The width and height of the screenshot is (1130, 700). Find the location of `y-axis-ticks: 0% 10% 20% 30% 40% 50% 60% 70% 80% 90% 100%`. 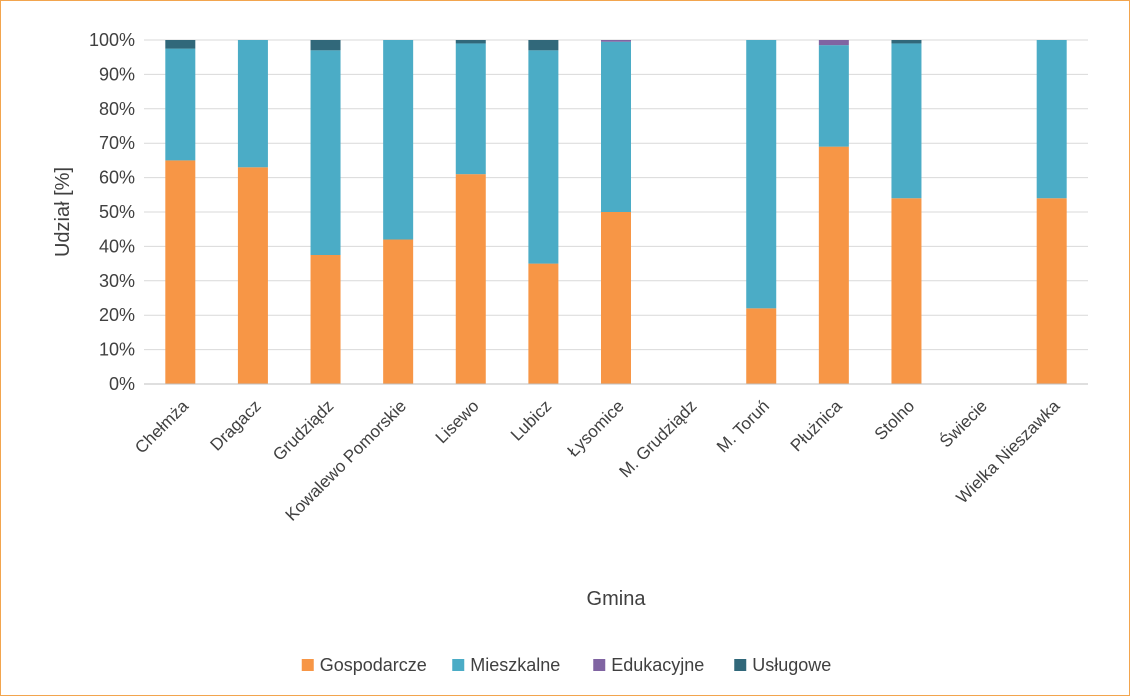

y-axis-ticks: 0% 10% 20% 30% 40% 50% 60% 70% 80% 90% 100% is located at coordinates (112, 212).